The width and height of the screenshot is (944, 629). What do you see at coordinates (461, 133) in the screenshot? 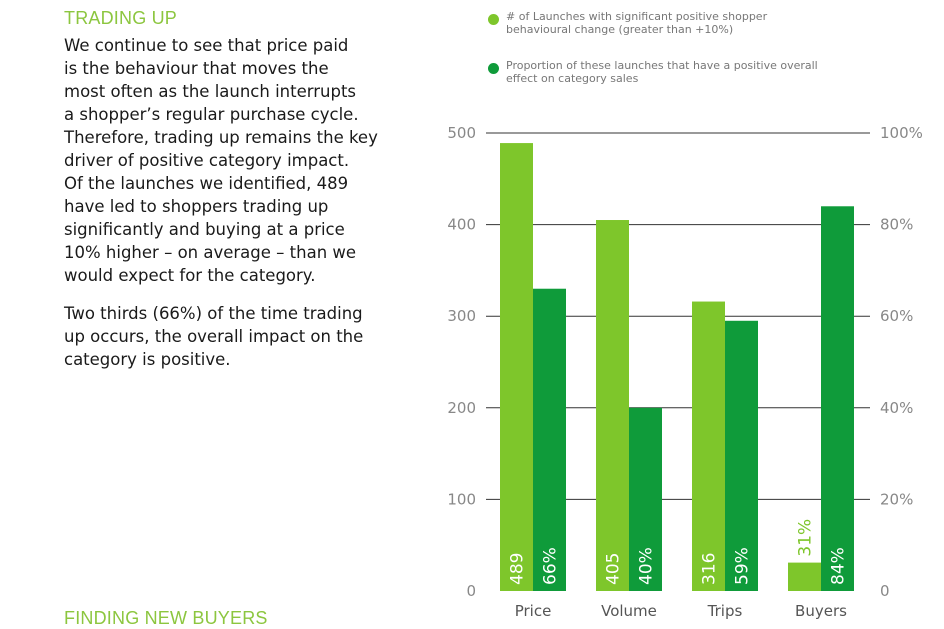
I see `y-left-tick-label: 500` at bounding box center [461, 133].